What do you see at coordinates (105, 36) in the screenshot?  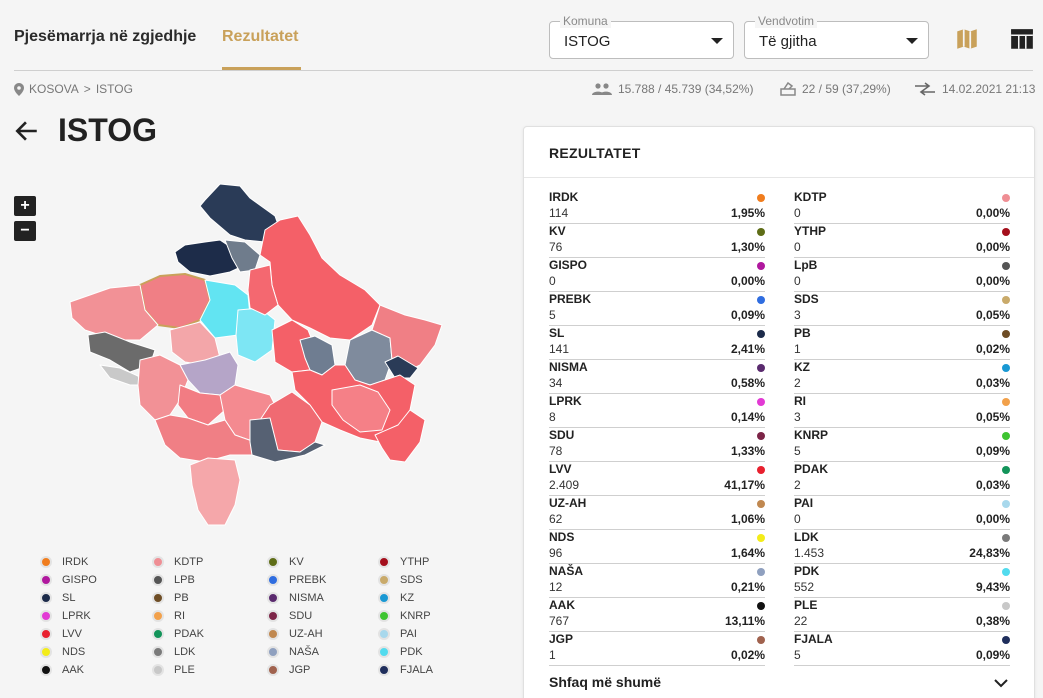 I see `tab-turnout: Pjesëmarrja në zgjedhje` at bounding box center [105, 36].